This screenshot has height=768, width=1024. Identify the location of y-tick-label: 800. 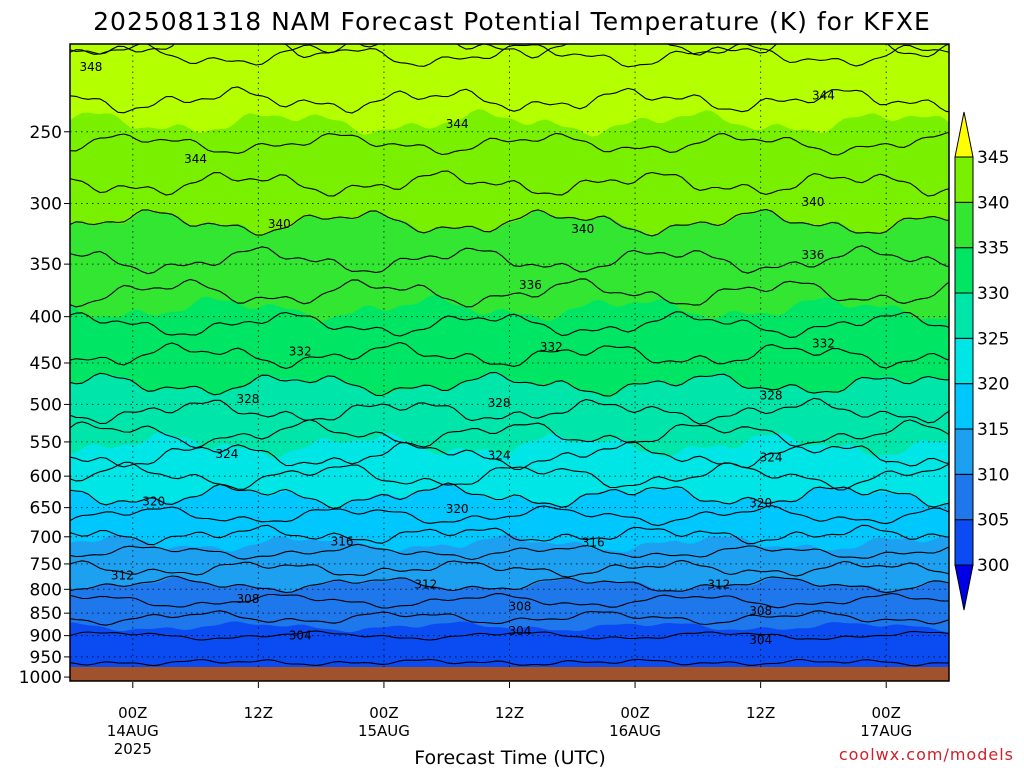
(46, 590).